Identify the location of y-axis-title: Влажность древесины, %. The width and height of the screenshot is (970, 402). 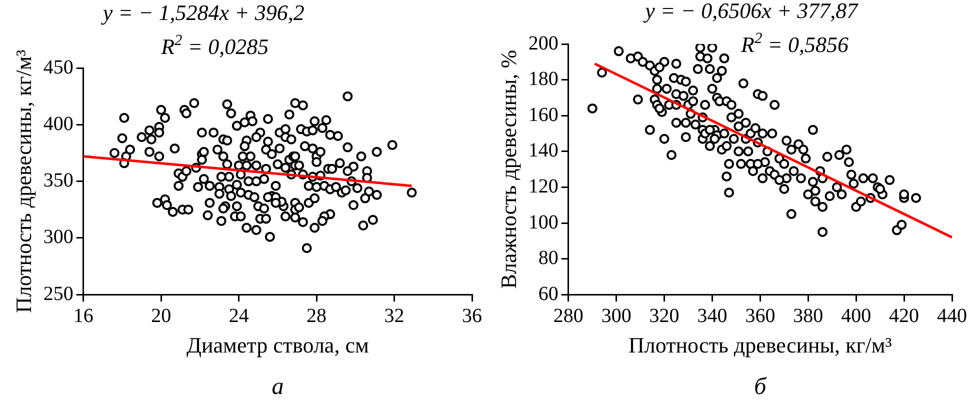
(508, 169).